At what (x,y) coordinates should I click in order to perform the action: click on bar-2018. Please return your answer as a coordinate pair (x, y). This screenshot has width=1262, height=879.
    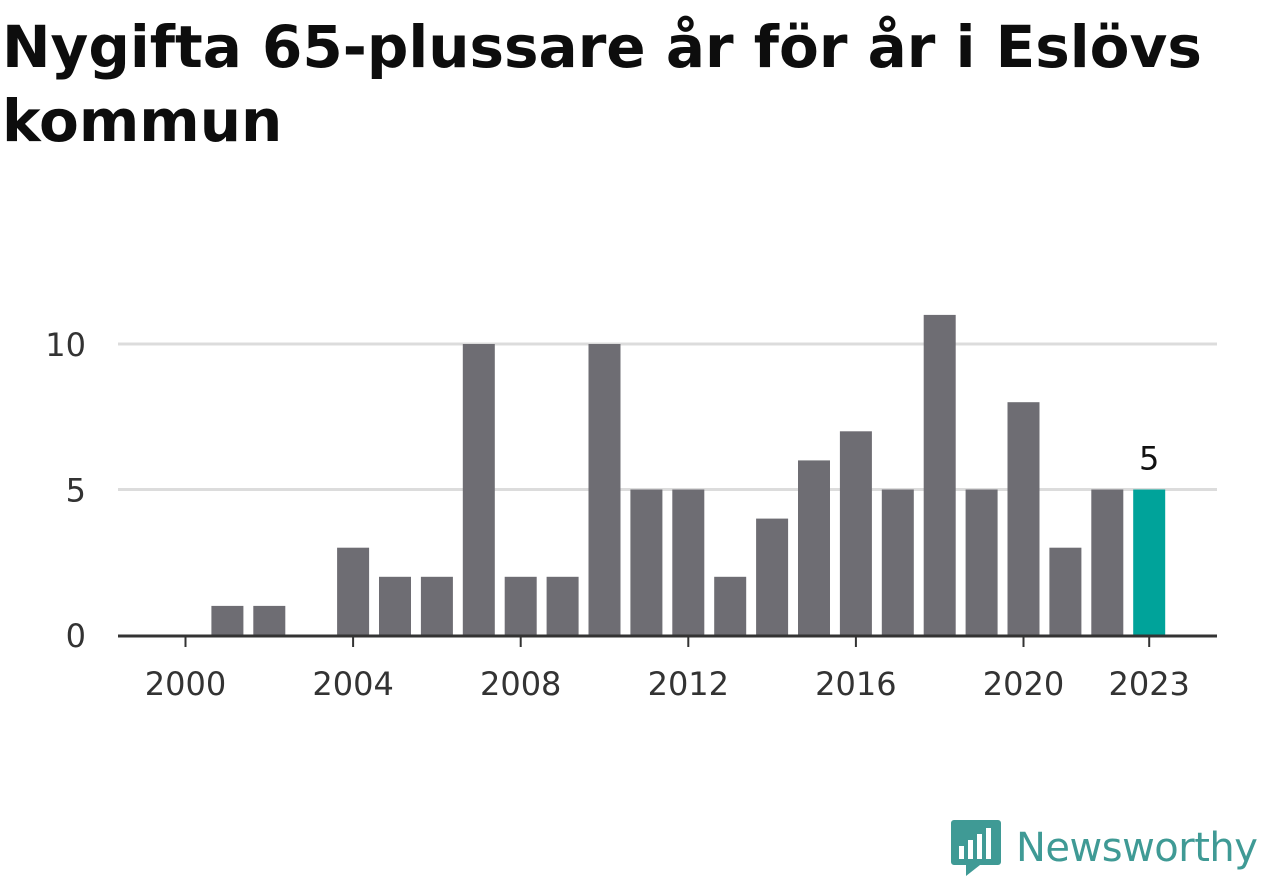
    Looking at the image, I should click on (939, 474).